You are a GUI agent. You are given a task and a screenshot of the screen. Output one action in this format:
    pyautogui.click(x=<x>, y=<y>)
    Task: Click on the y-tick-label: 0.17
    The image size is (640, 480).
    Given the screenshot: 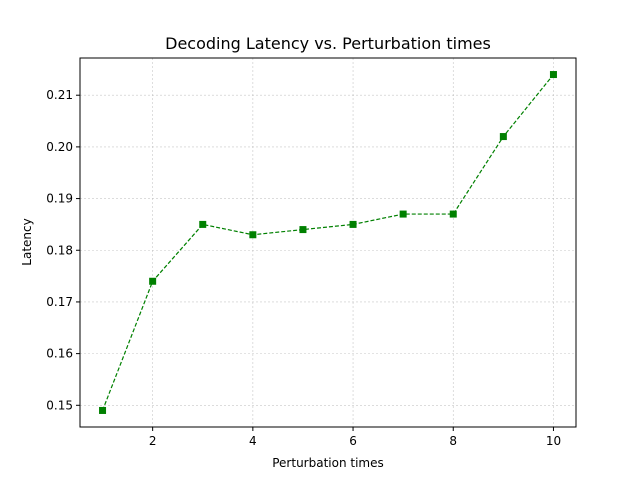 What is the action you would take?
    pyautogui.click(x=59, y=302)
    